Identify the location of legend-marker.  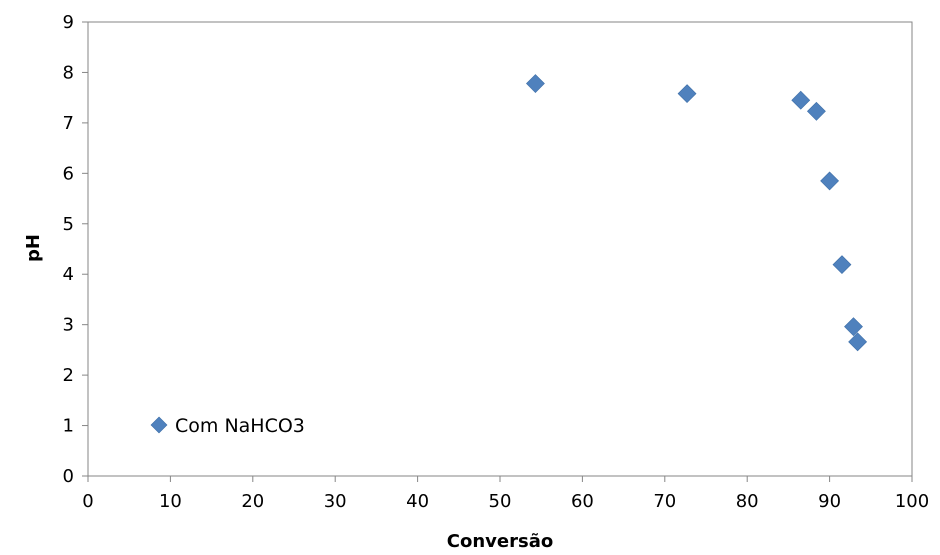
(159, 425).